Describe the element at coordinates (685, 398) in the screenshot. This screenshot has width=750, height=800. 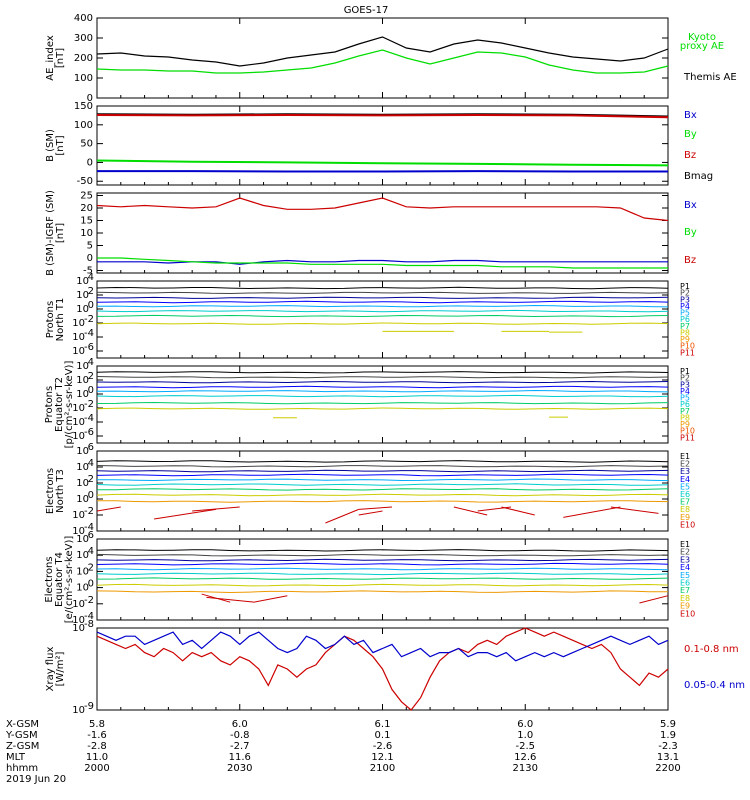
I see `legend-entry: P5` at that location.